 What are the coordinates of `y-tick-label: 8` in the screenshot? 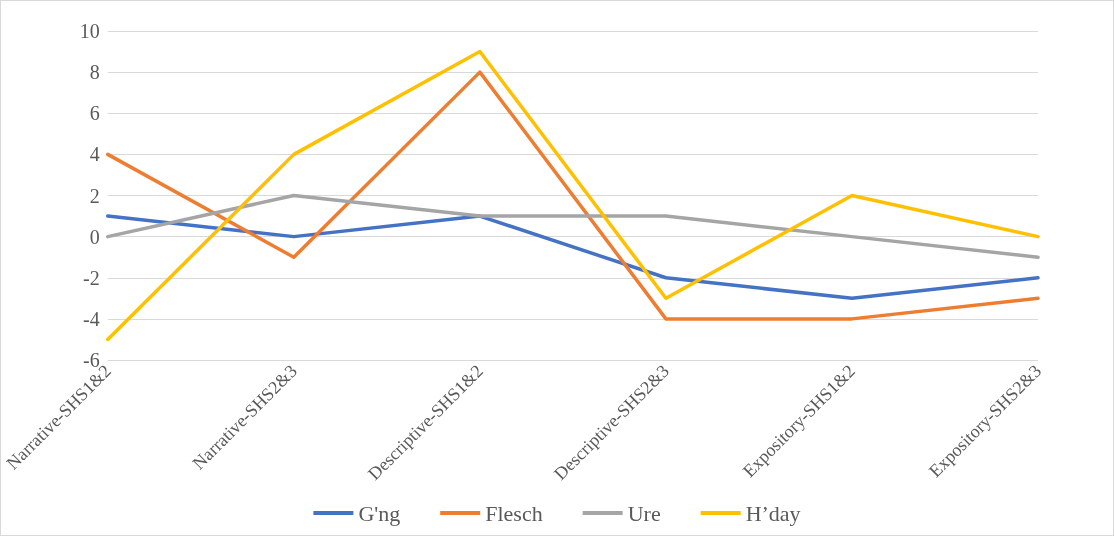 It's located at (94, 72).